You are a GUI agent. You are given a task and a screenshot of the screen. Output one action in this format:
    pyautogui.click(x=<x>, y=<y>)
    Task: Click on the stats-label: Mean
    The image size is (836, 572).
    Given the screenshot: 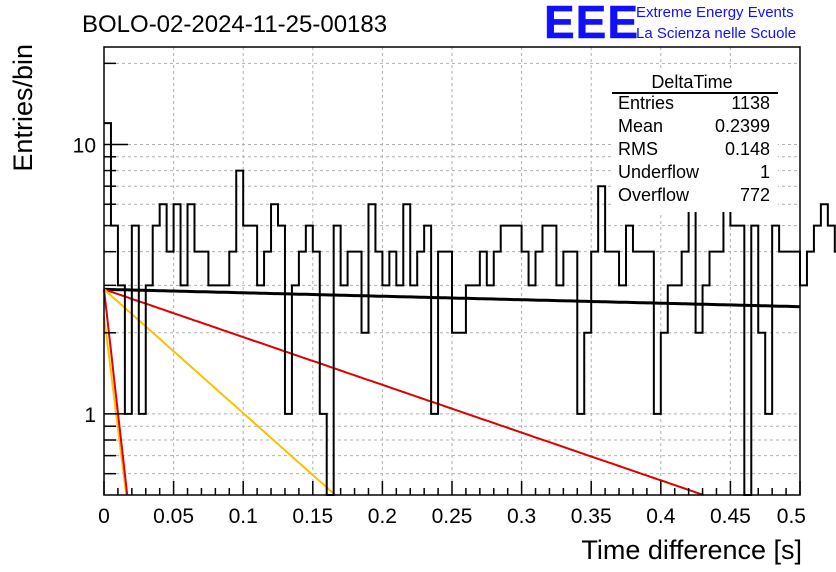 What is the action you would take?
    pyautogui.click(x=640, y=126)
    